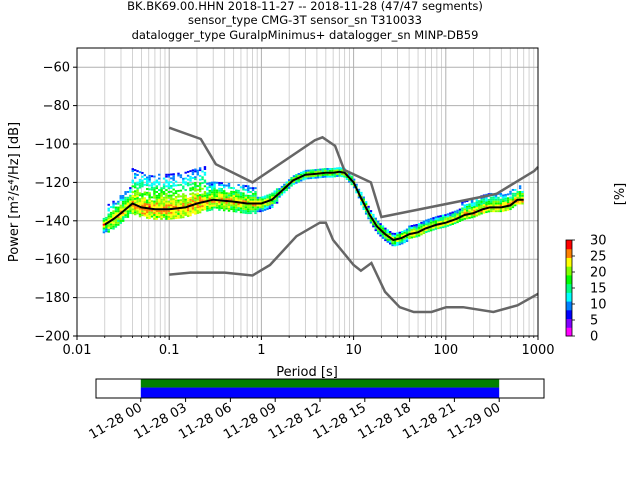 The image size is (640, 480). What do you see at coordinates (569, 245) in the screenshot?
I see `colorbar-segment` at bounding box center [569, 245].